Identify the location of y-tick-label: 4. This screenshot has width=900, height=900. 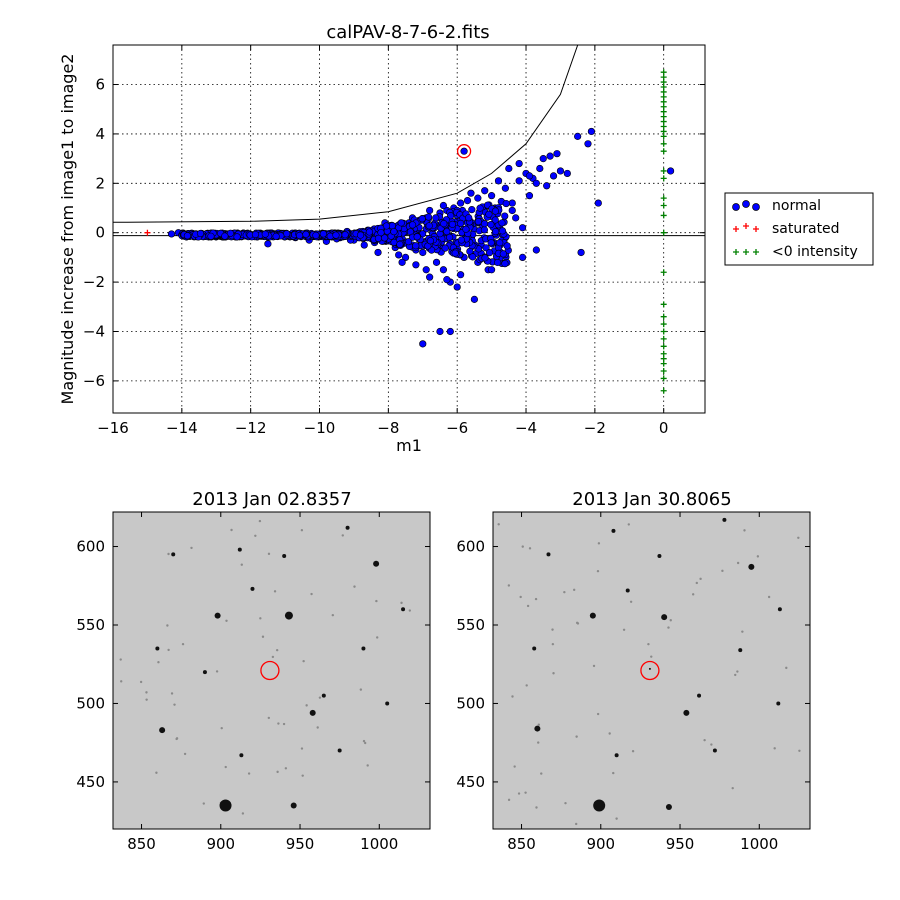
(100, 134).